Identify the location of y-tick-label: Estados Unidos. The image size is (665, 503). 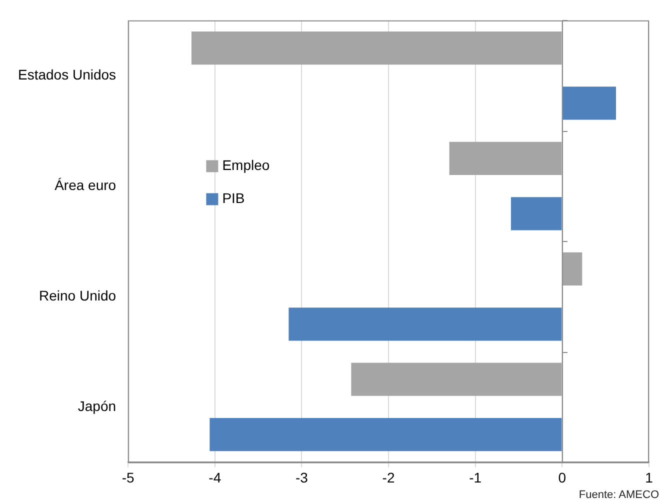
(67, 74).